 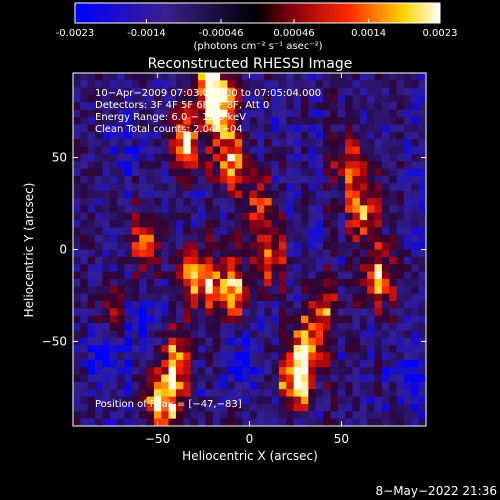 What do you see at coordinates (437, 491) in the screenshot?
I see `timestamp: 8−May−2022 21:36` at bounding box center [437, 491].